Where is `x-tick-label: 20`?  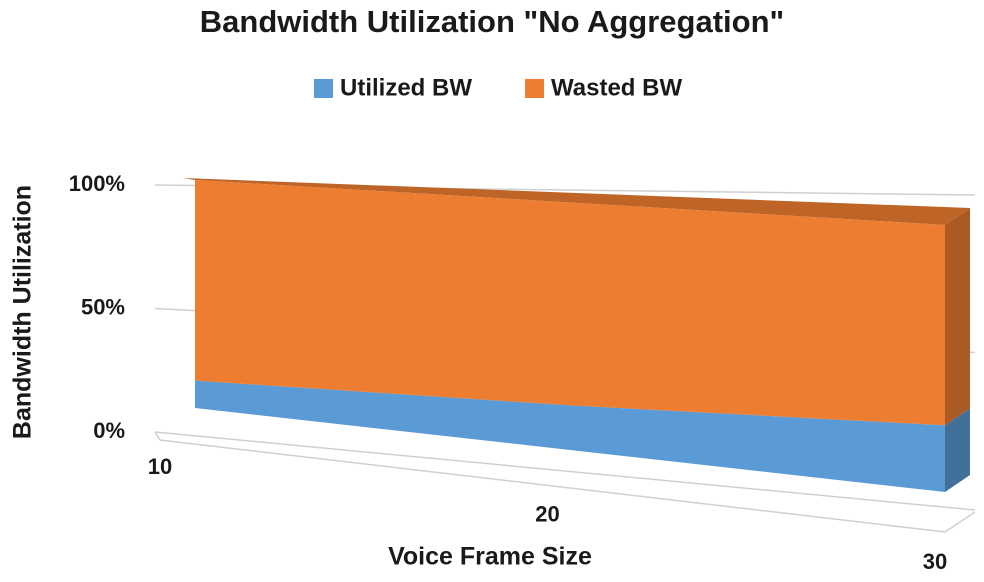
x-tick-label: 20 is located at coordinates (547, 513).